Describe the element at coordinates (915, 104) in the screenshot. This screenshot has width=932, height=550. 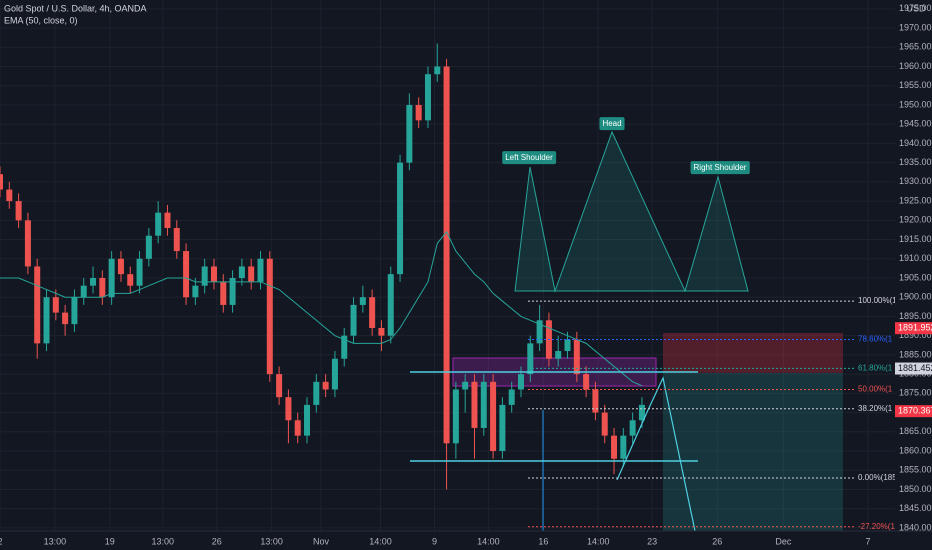
I see `y-tick-label: 1950.00` at that location.